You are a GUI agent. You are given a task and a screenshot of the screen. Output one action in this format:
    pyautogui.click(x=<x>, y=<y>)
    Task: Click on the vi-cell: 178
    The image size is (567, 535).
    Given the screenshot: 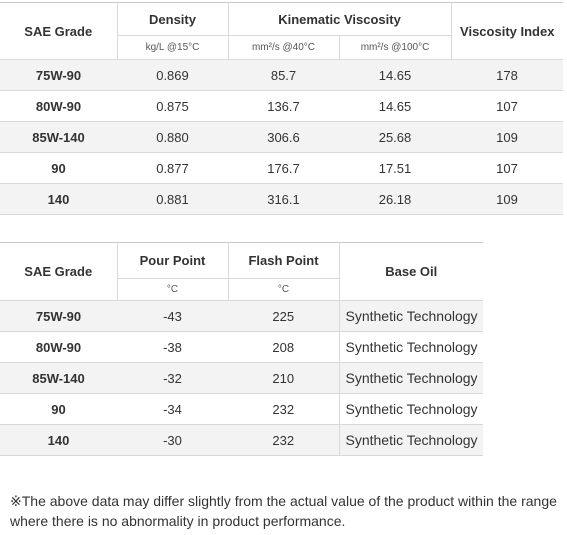 What is the action you would take?
    pyautogui.click(x=507, y=75)
    